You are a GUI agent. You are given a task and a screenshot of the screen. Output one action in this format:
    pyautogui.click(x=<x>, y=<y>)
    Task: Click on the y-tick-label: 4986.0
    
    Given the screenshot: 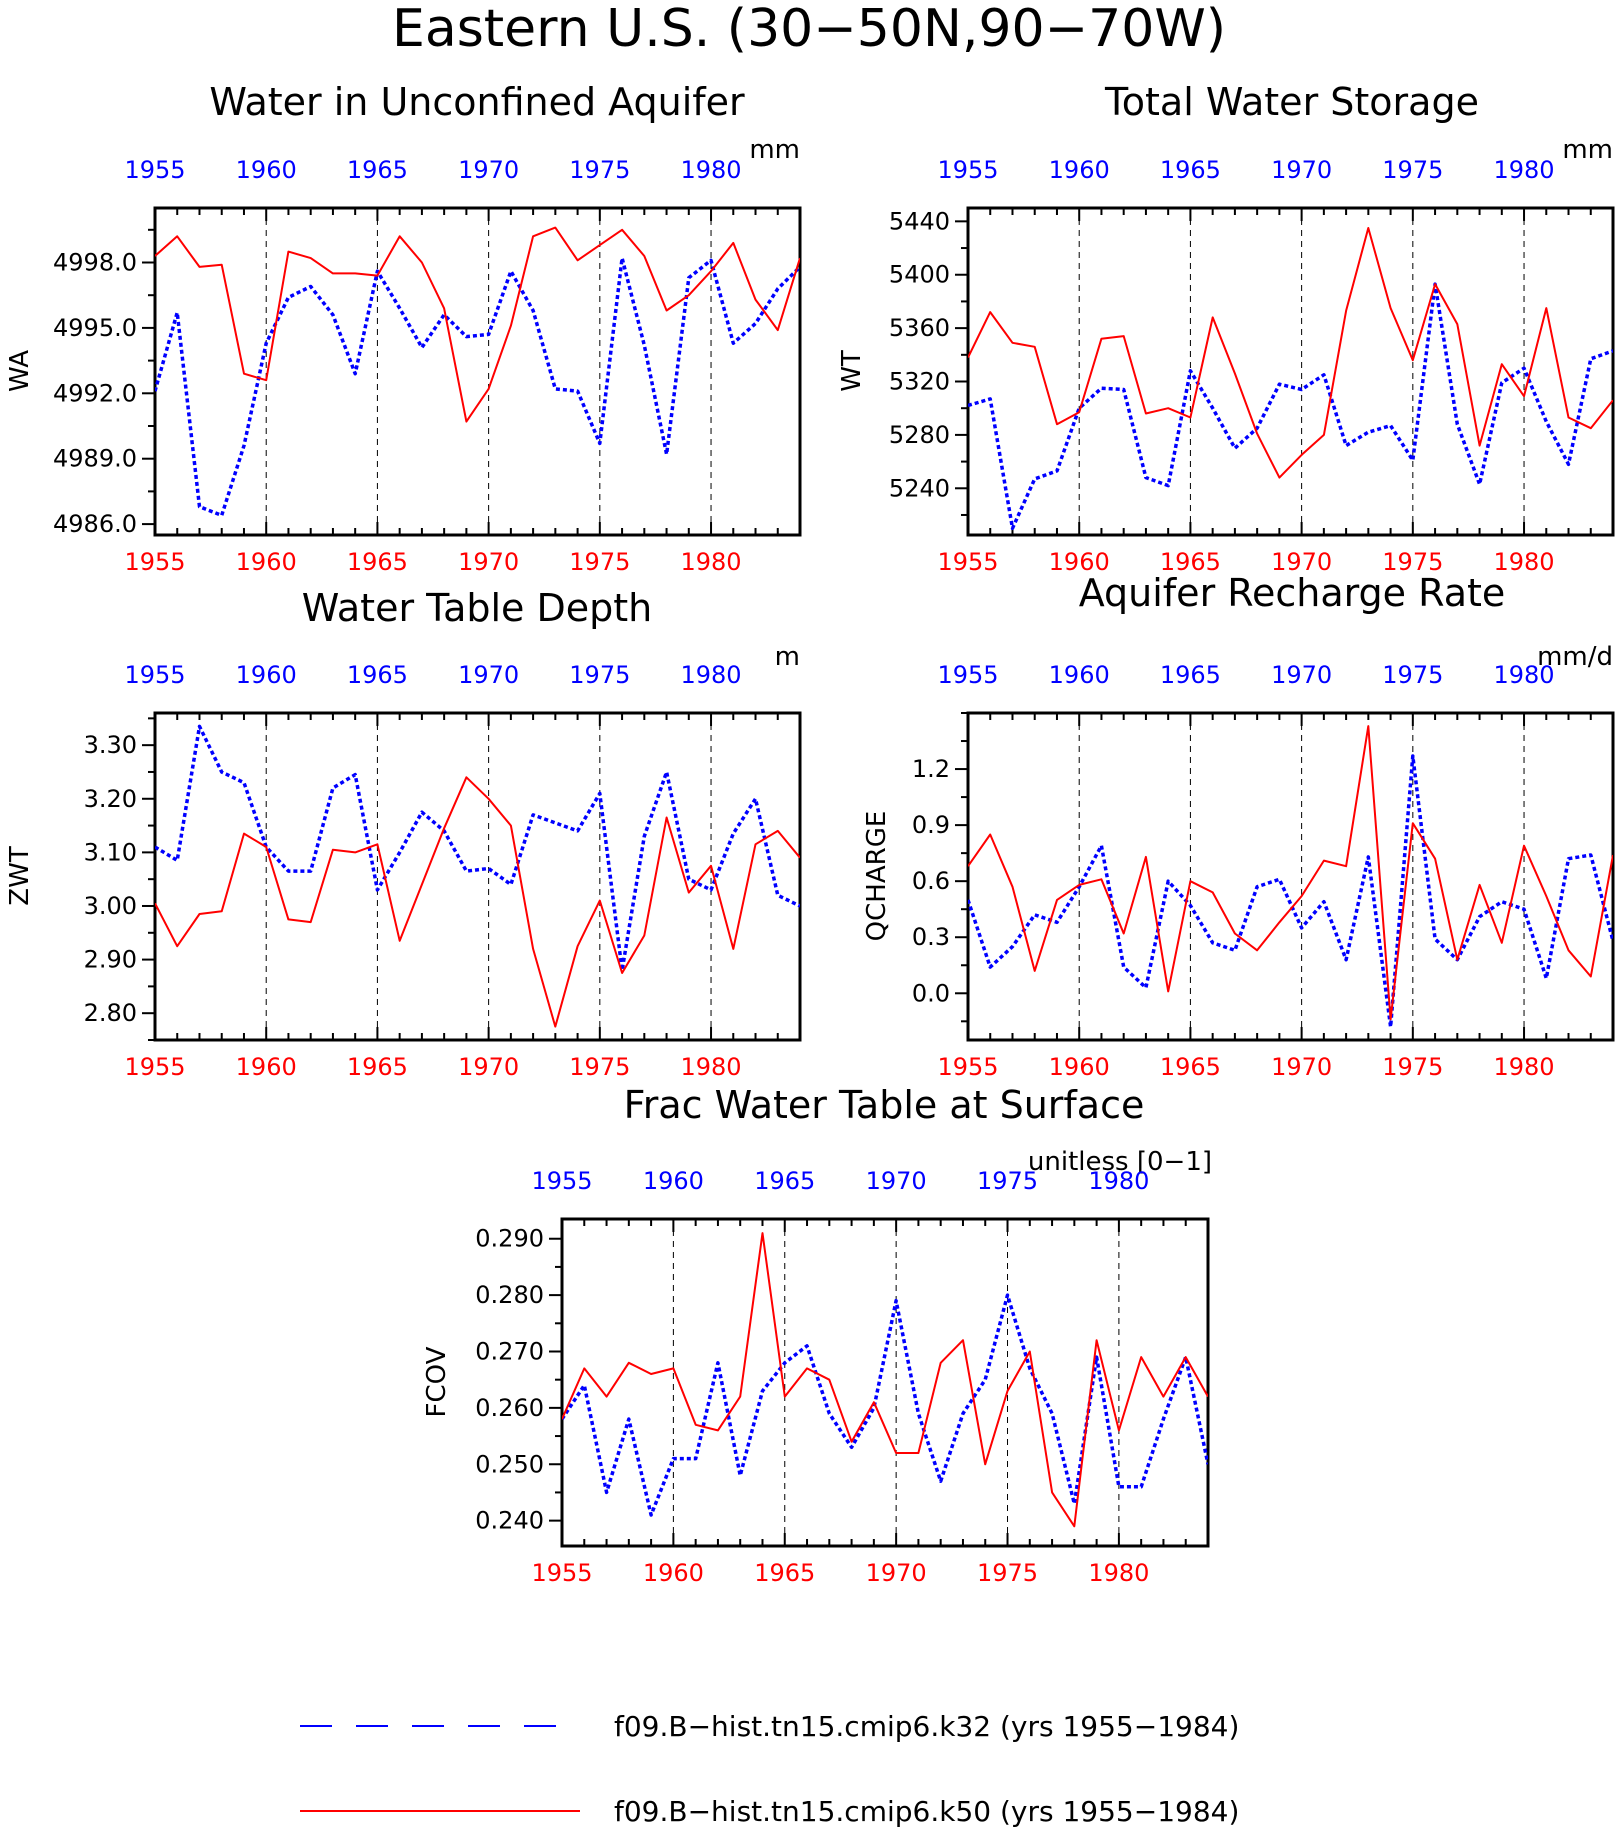 What is the action you would take?
    pyautogui.click(x=95, y=524)
    